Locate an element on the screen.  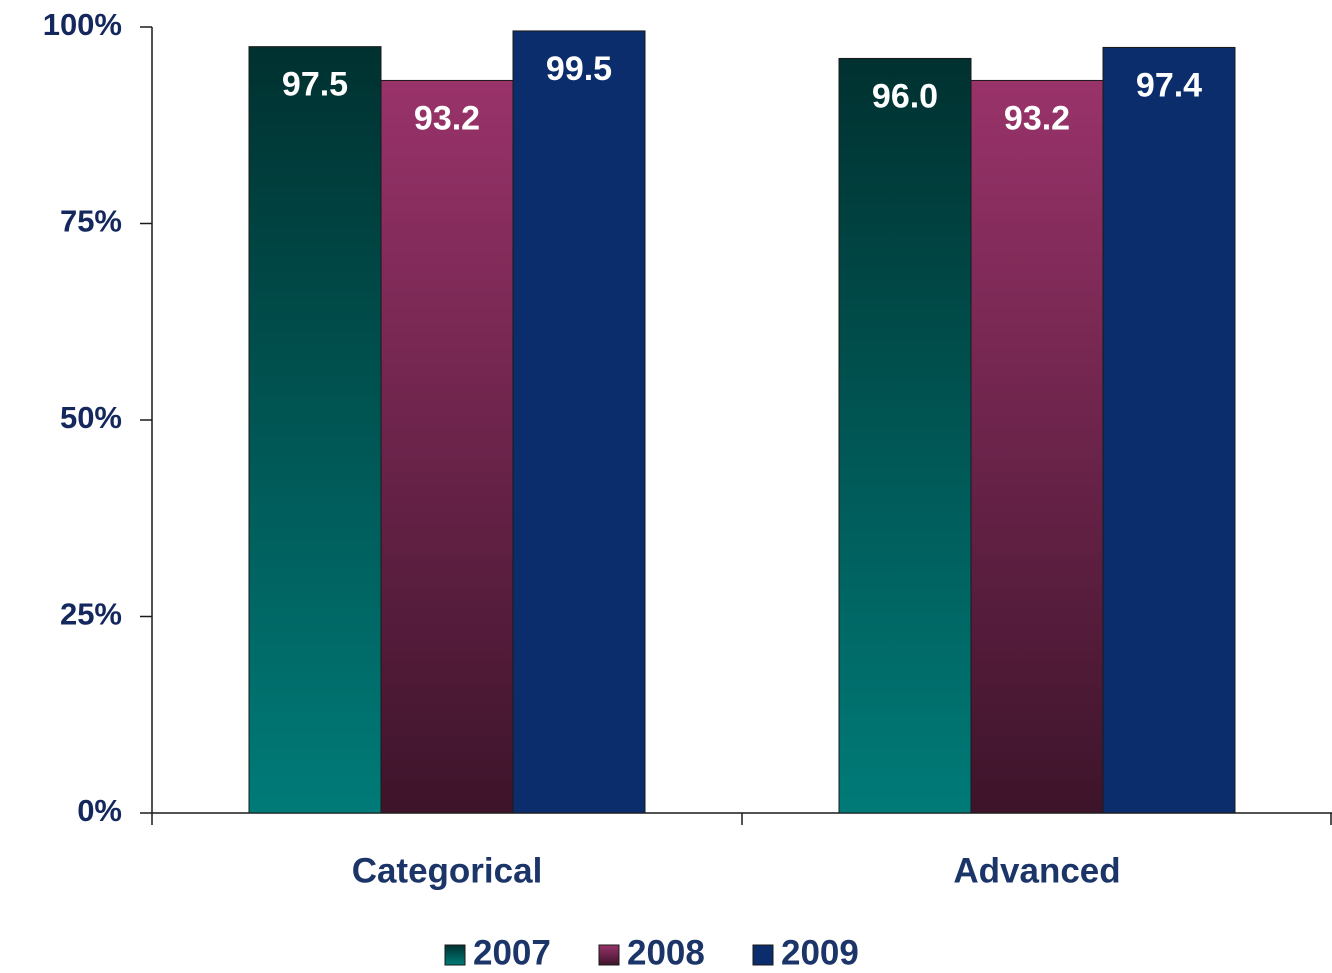
value-label: 97.4 is located at coordinates (1169, 85).